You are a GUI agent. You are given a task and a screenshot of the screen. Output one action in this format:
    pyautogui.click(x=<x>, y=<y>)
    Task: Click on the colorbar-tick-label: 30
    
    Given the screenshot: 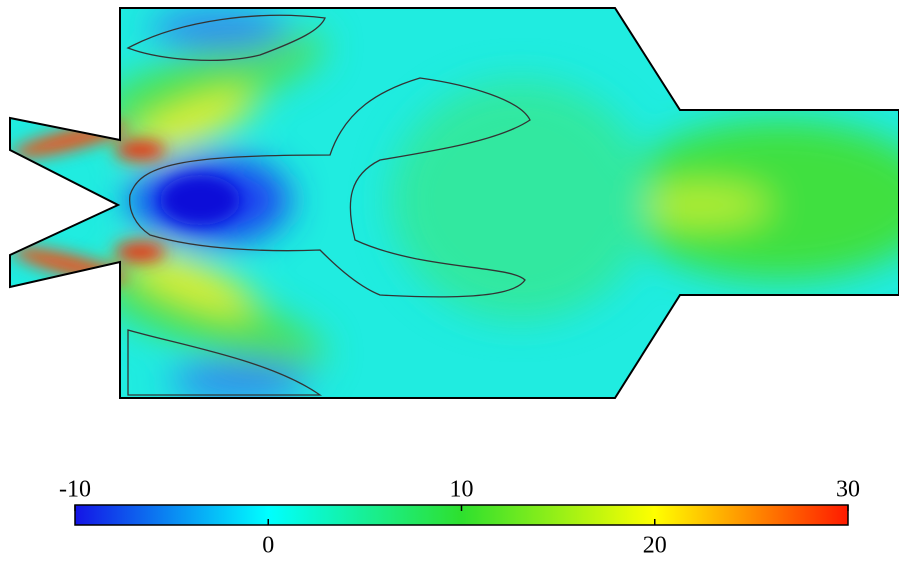 What is the action you would take?
    pyautogui.click(x=848, y=490)
    